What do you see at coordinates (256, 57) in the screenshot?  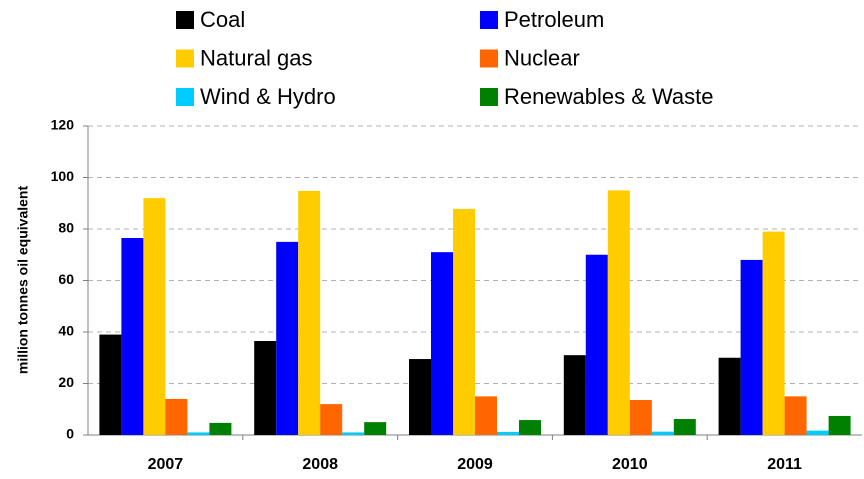 I see `legend-label: Natural gas` at bounding box center [256, 57].